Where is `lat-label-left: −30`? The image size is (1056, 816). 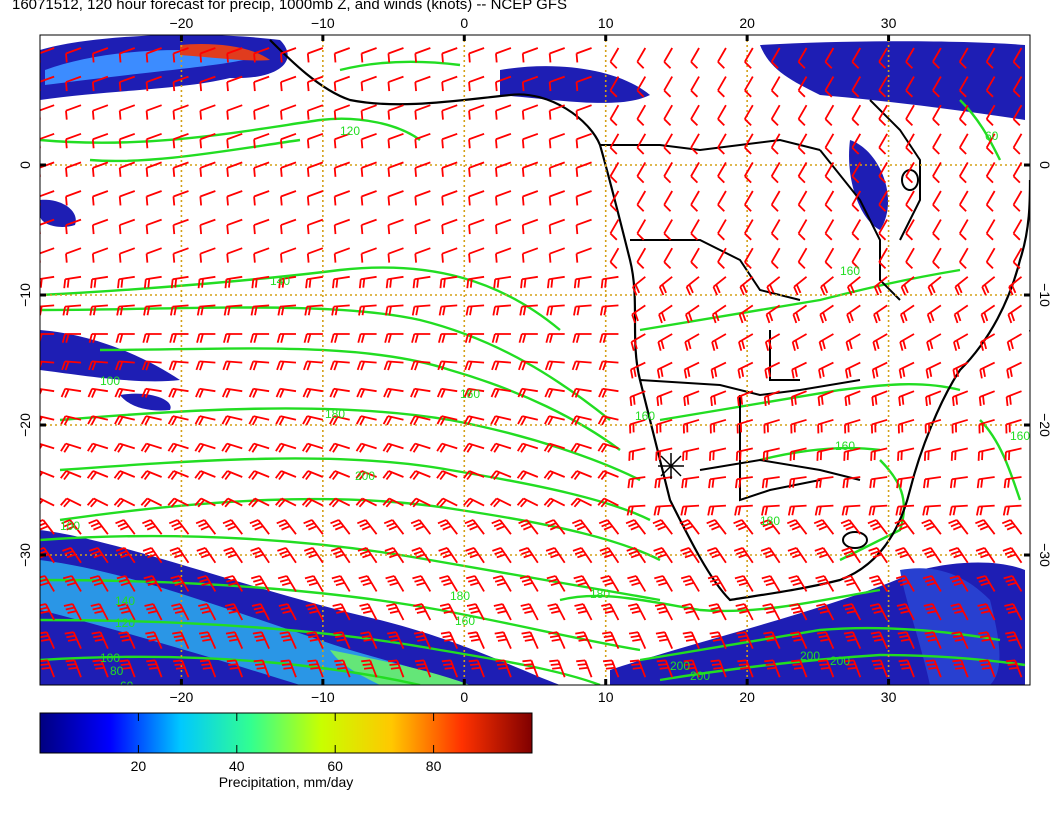
lat-label-left: −30 is located at coordinates (25, 555).